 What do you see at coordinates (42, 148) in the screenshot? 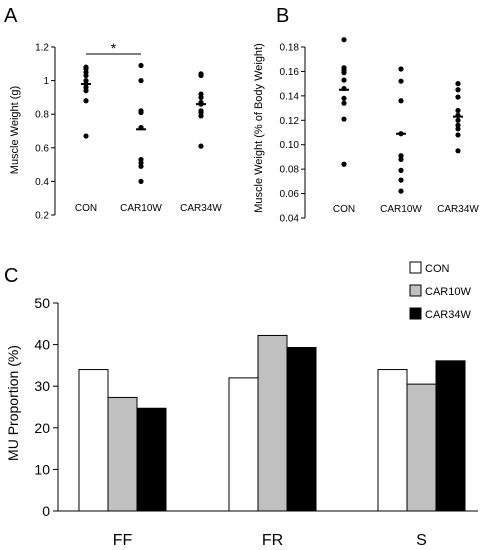
I see `panel-a-y-tick-label: 0.6` at bounding box center [42, 148].